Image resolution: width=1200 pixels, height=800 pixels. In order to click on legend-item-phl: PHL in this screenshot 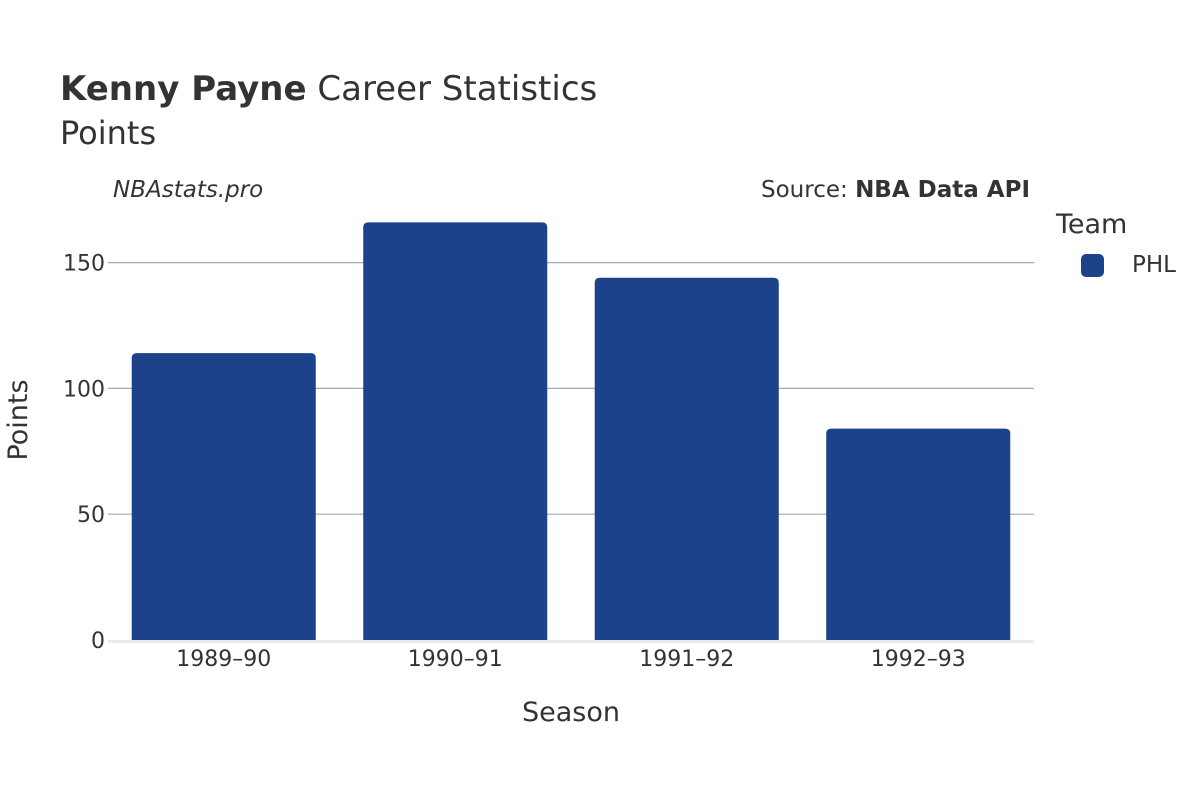, I will do `click(1128, 265)`.